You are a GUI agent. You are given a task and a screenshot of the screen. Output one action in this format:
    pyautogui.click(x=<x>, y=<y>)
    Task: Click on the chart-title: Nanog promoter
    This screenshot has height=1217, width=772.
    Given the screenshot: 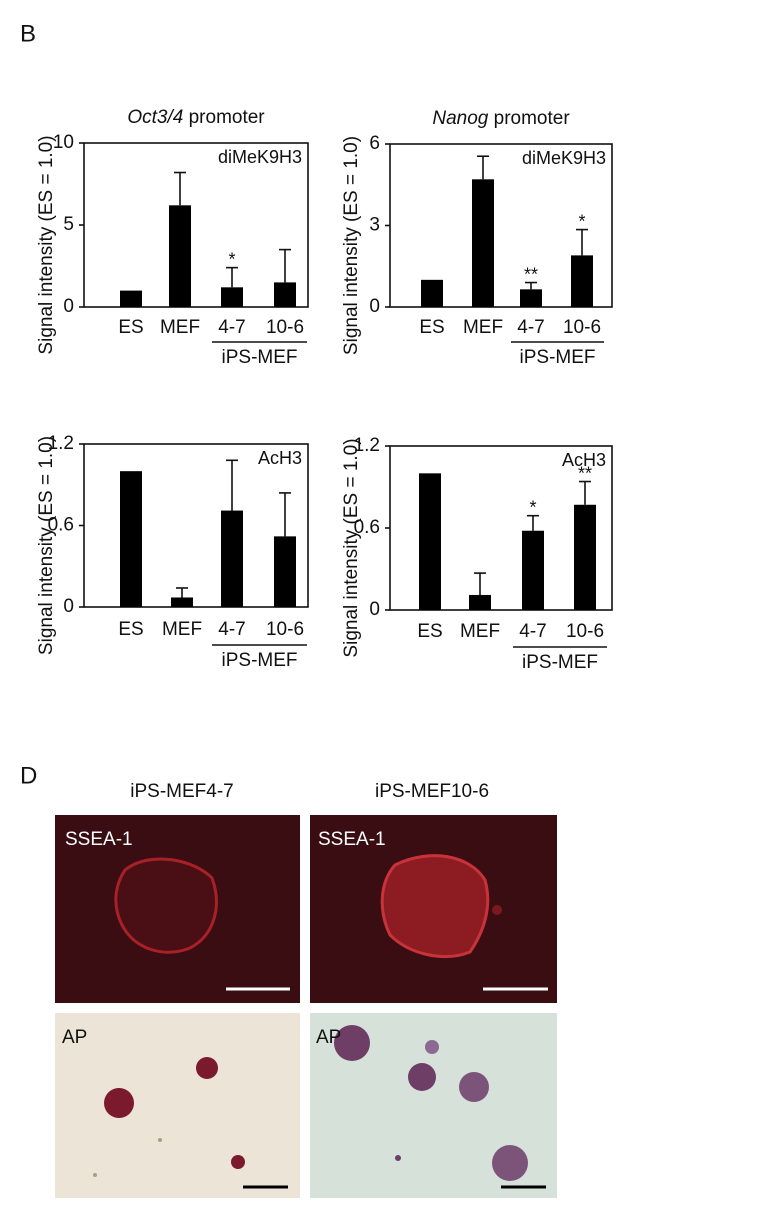 What is the action you would take?
    pyautogui.click(x=501, y=118)
    